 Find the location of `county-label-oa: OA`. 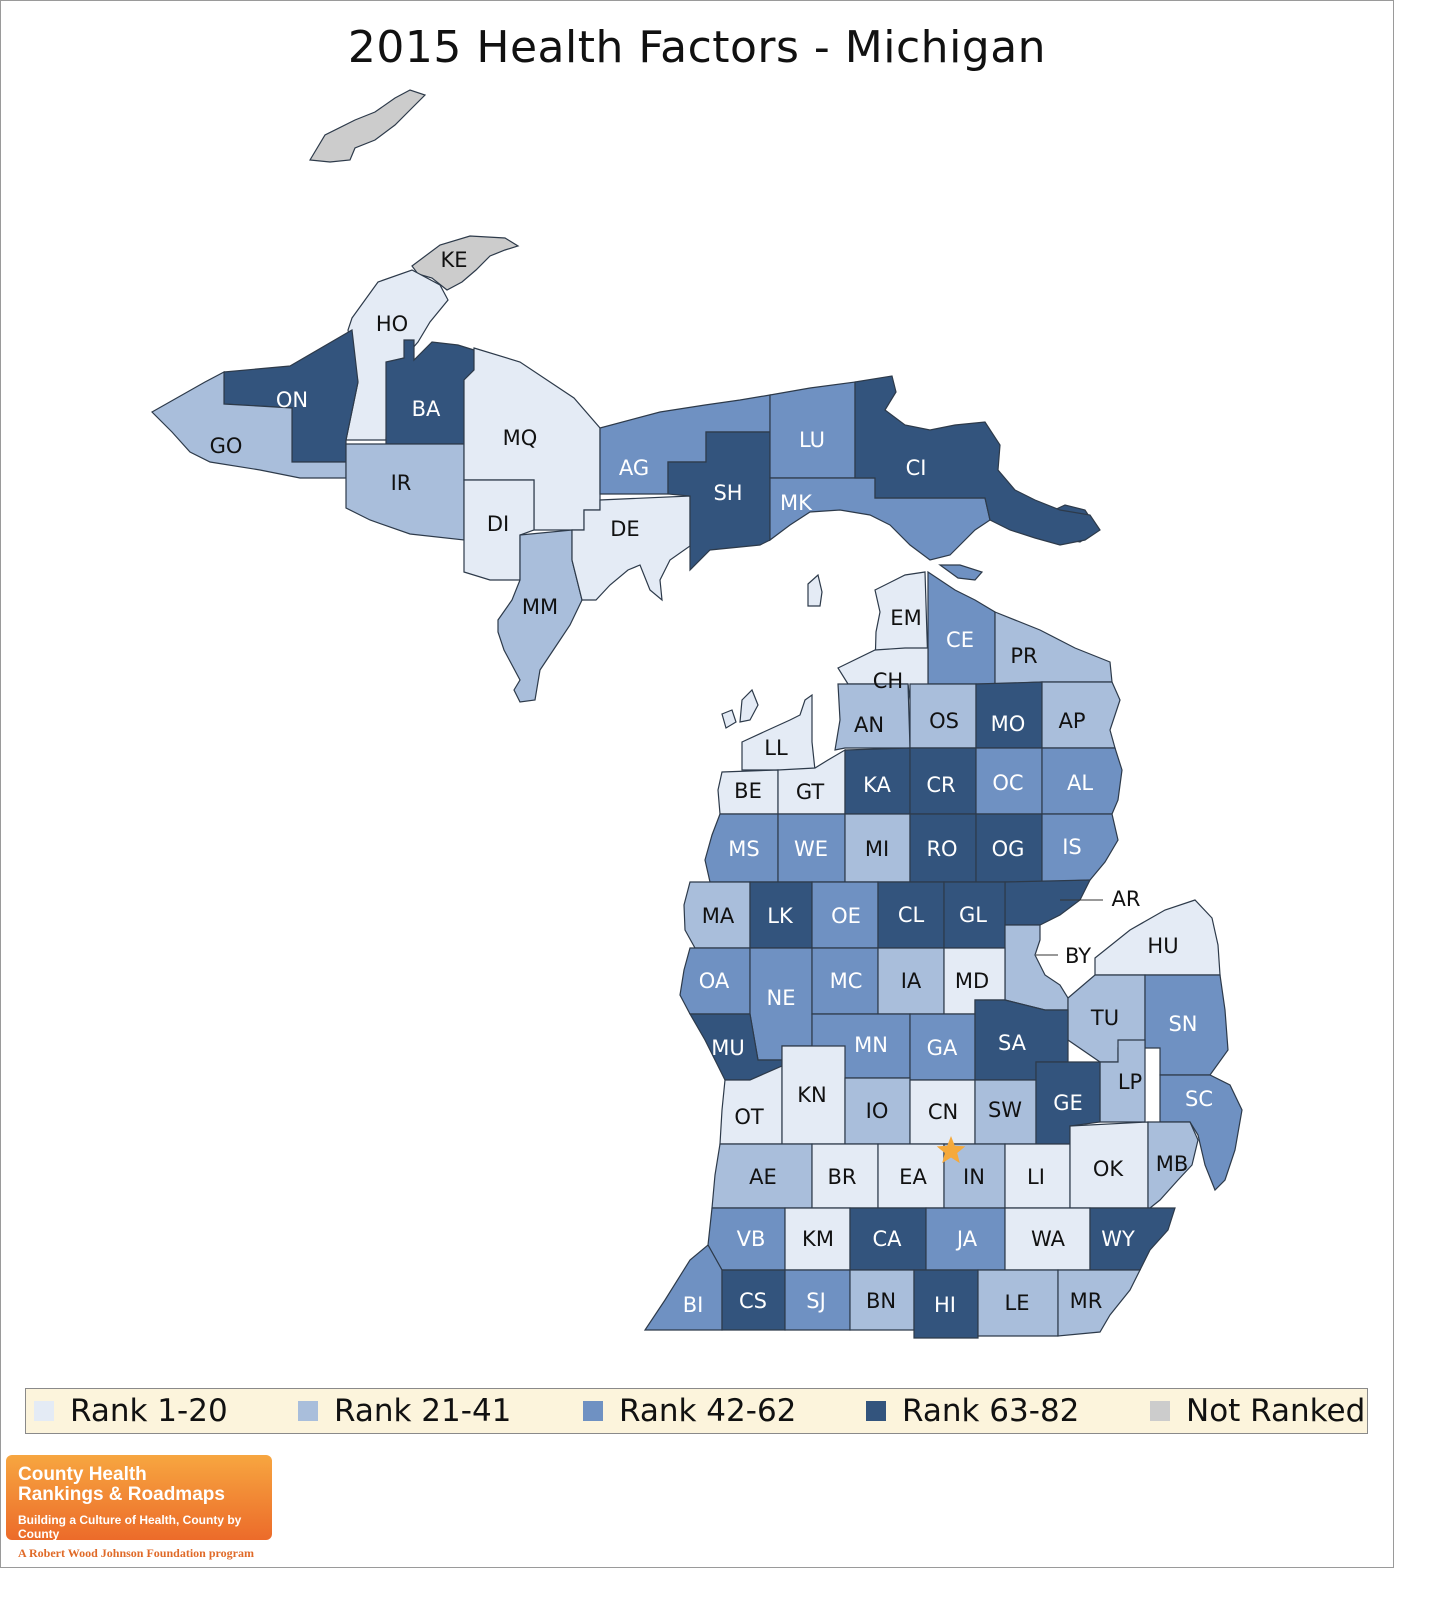

county-label-oa: OA is located at coordinates (714, 981).